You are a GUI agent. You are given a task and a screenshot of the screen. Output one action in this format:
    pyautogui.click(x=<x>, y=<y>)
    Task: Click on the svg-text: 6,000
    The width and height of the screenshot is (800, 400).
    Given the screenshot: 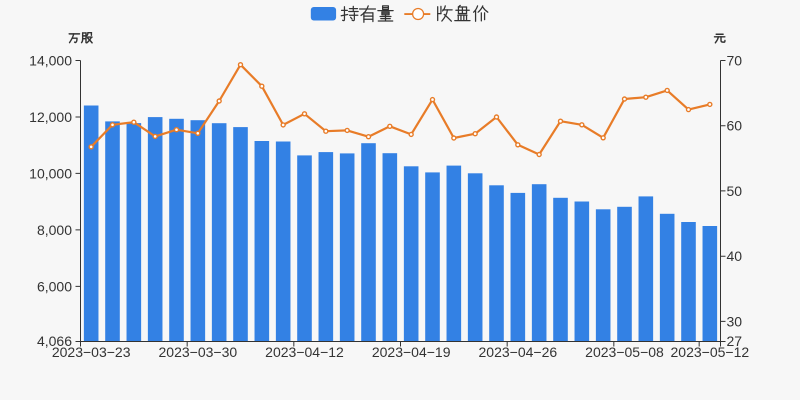 What is the action you would take?
    pyautogui.click(x=54, y=286)
    